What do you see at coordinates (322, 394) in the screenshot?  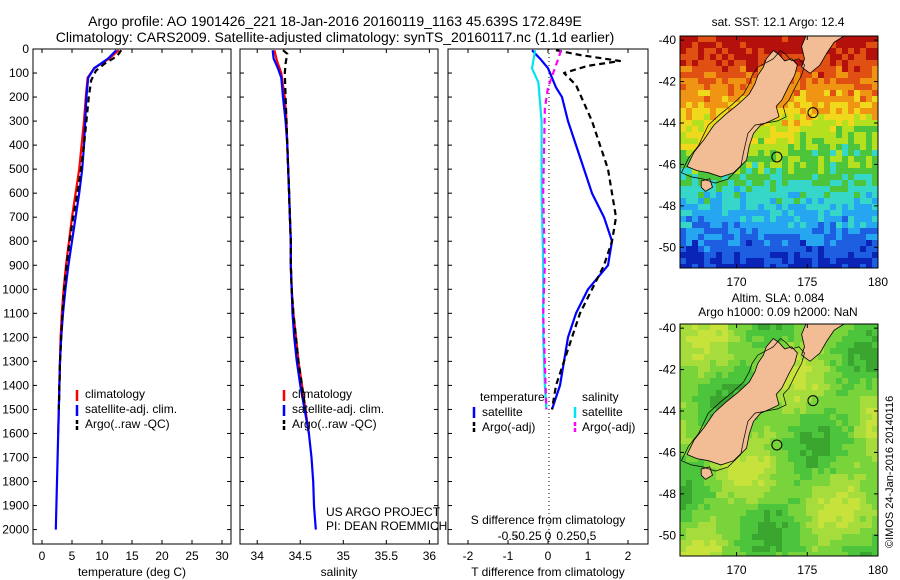 I see `legend-label: climatology` at bounding box center [322, 394].